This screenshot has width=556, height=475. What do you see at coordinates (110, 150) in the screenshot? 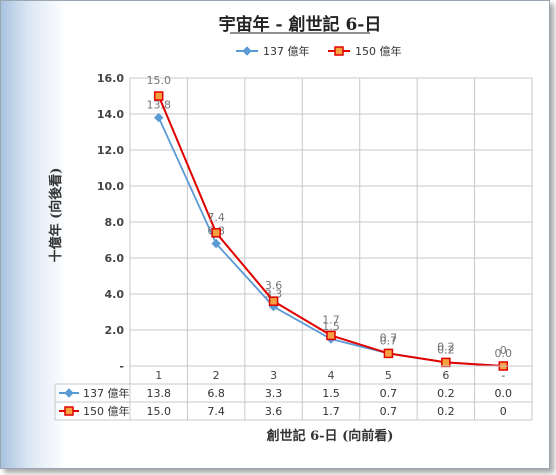
I see `y-tick-label: 12.0` at bounding box center [110, 150].